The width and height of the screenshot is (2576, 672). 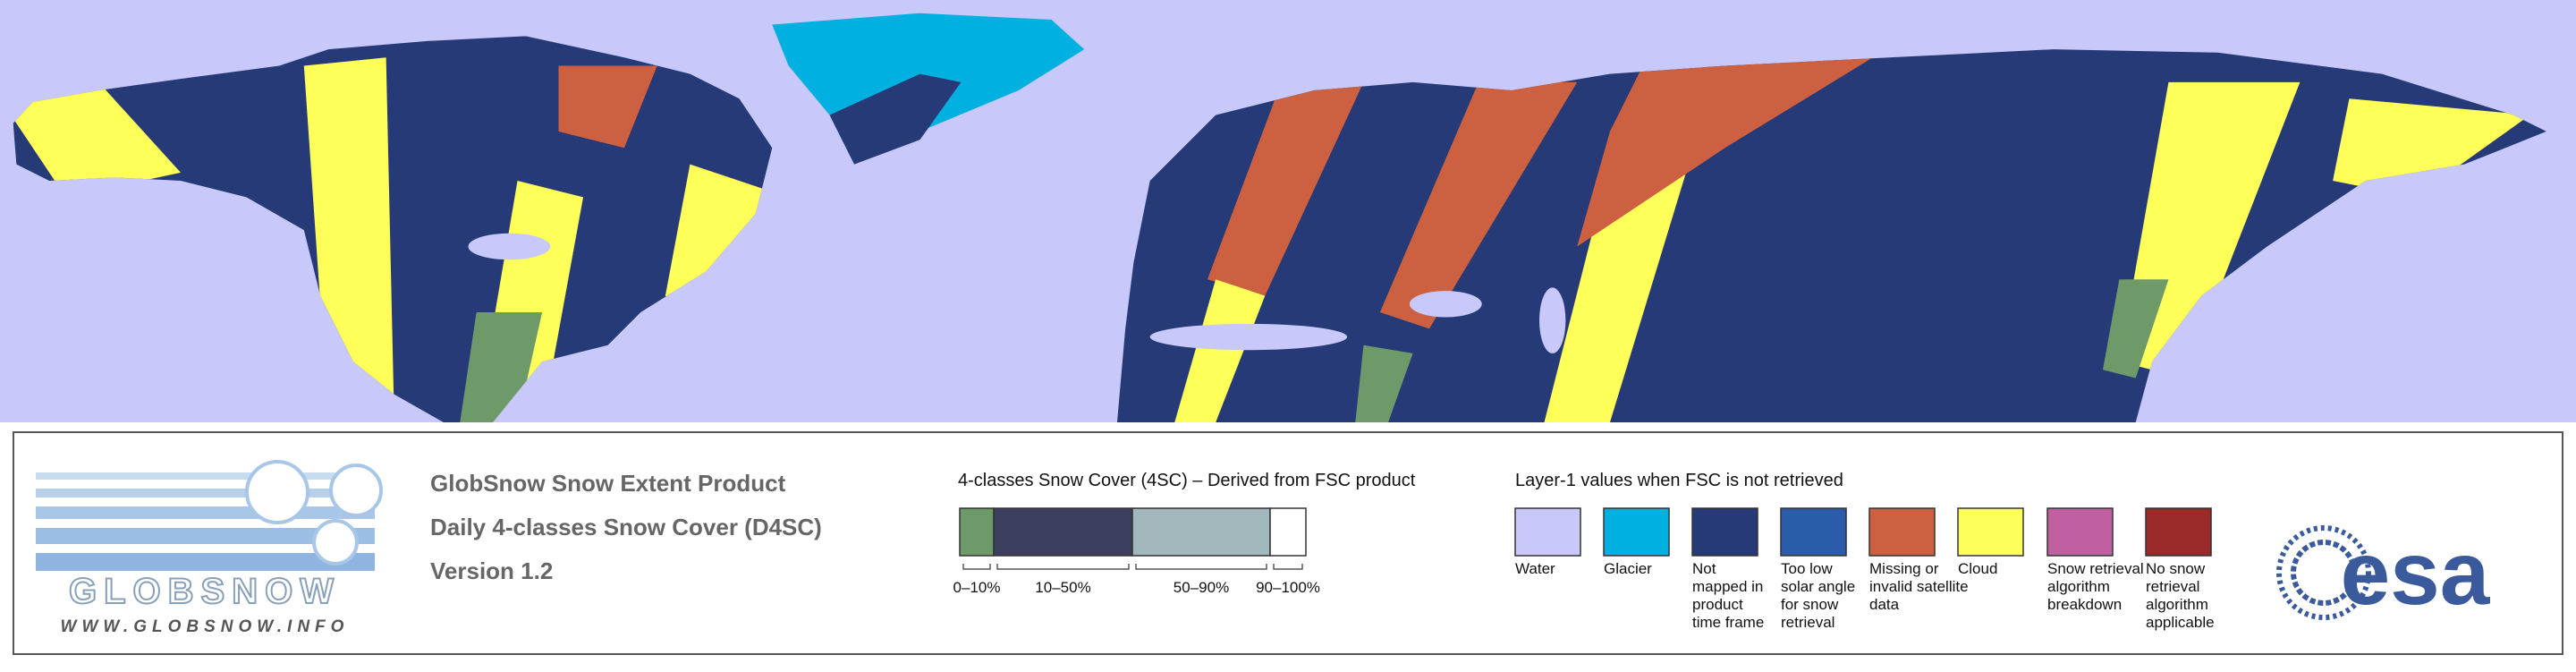 What do you see at coordinates (1807, 568) in the screenshot?
I see `layer1-label: Too low` at bounding box center [1807, 568].